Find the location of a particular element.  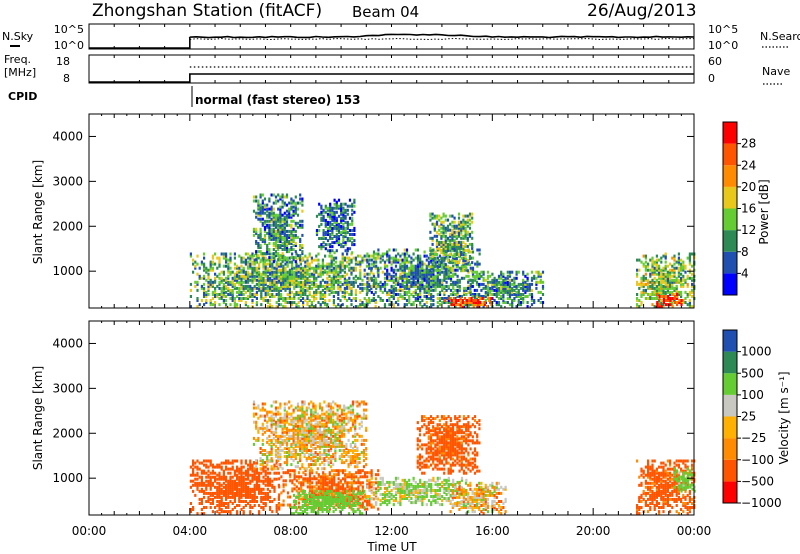

freq-nave-trace is located at coordinates (391, 74).